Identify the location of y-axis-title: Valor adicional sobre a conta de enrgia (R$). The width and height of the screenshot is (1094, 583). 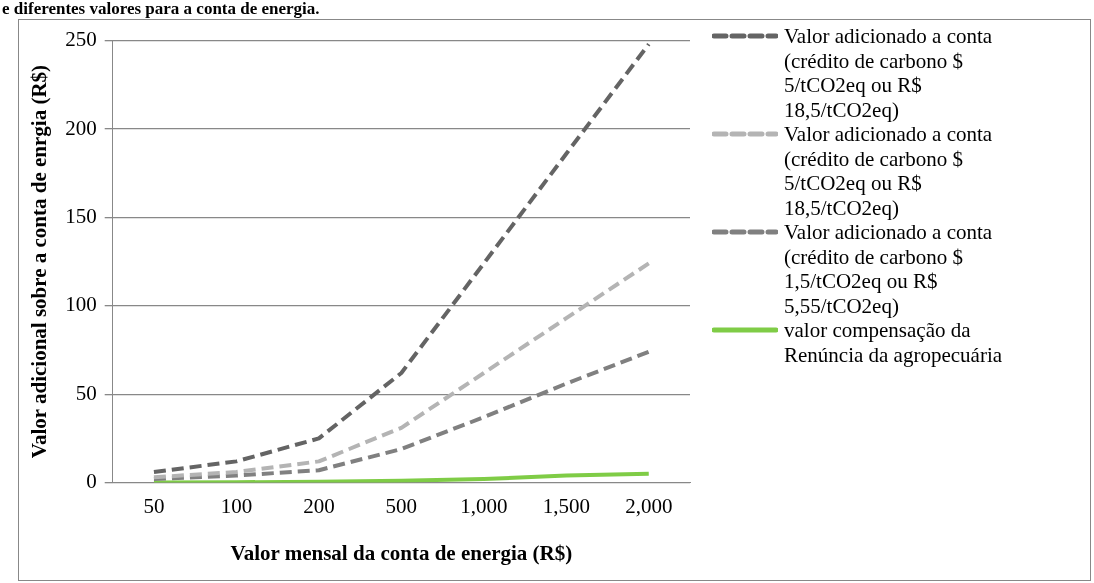
(39, 261).